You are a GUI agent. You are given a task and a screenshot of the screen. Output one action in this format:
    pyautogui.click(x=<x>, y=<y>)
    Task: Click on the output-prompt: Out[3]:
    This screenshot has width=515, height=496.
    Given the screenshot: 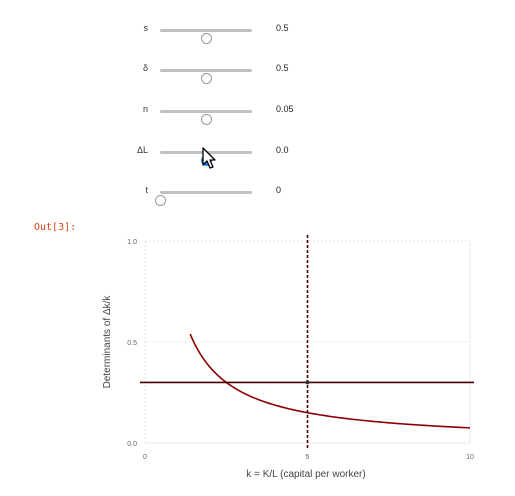 What is the action you would take?
    pyautogui.click(x=55, y=227)
    